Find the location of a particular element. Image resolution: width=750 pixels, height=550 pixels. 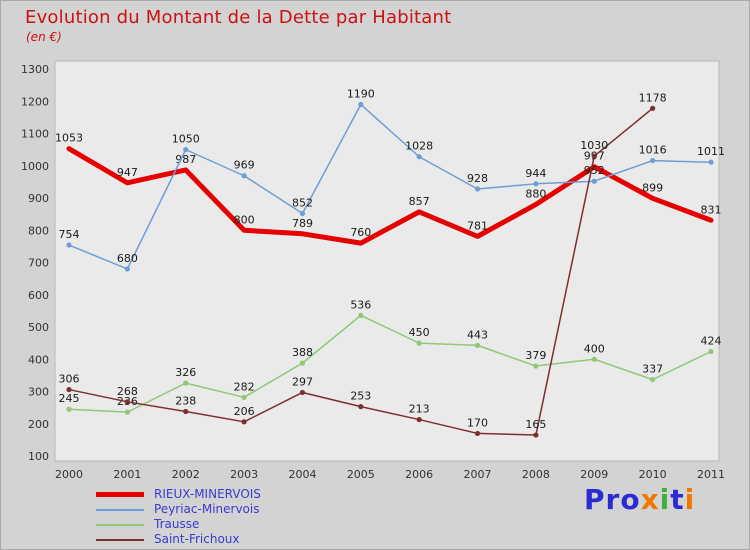

legend-item-peyriac-minervois: Peyriac-Minervois is located at coordinates (178, 509).